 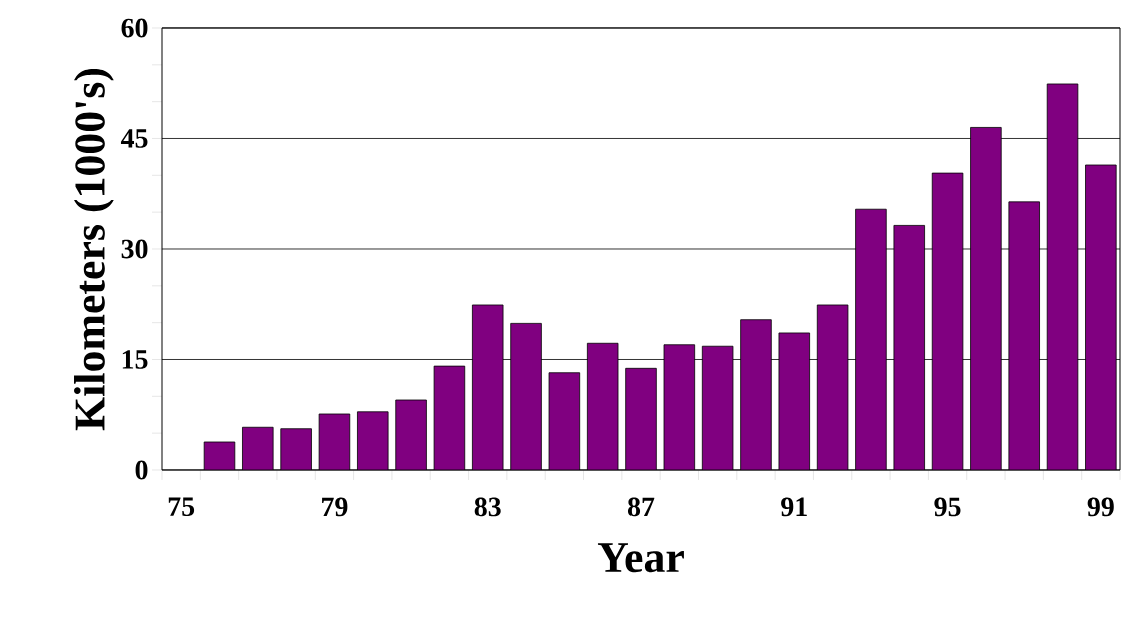 I want to click on x-tick-label: 79, so click(x=335, y=507).